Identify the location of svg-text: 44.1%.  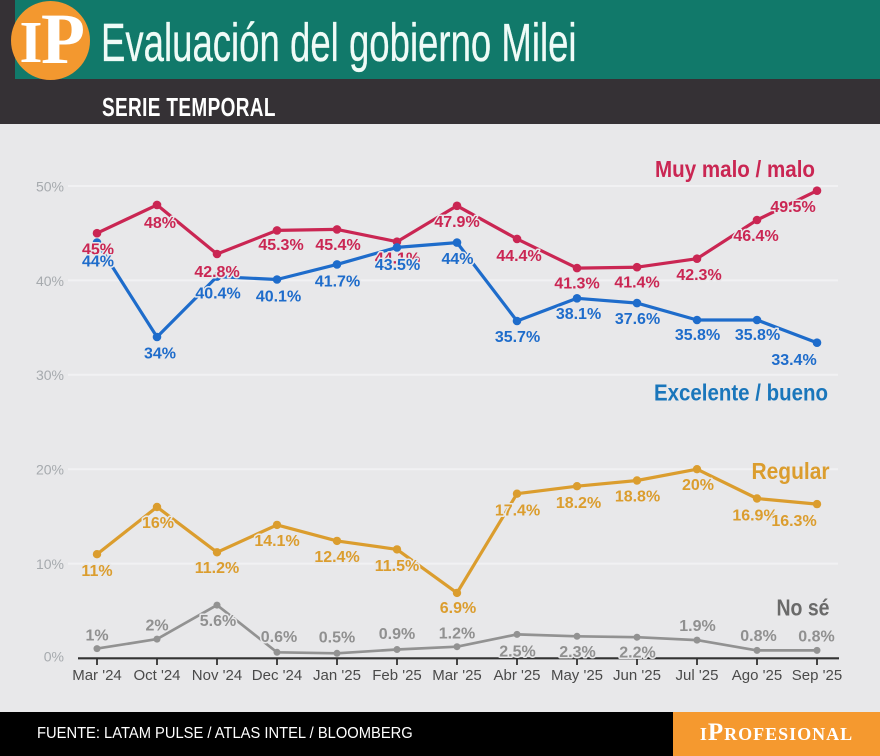
(397, 259).